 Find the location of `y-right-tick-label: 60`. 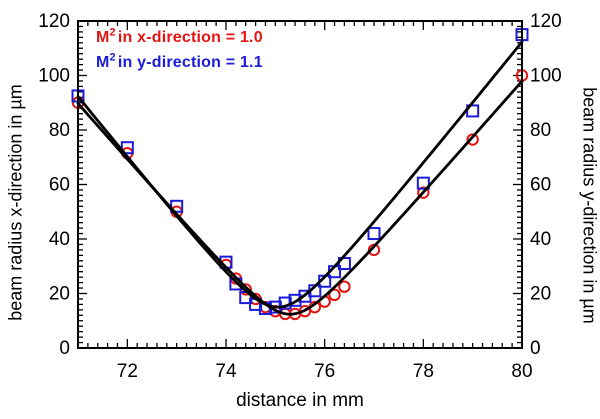

y-right-tick-label: 60 is located at coordinates (540, 185).